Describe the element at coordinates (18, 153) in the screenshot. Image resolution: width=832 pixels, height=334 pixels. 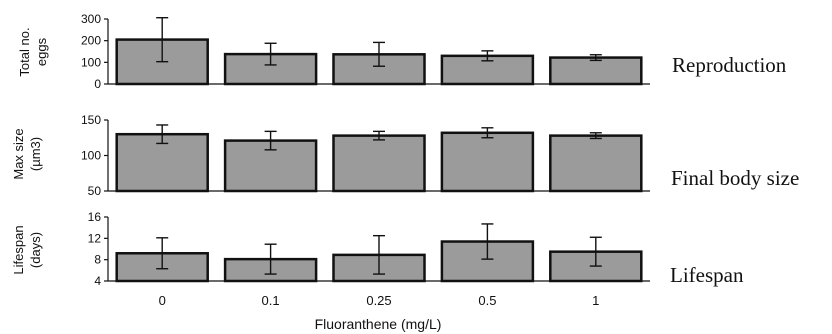
I see `y-axis-label-line1: Max size` at that location.